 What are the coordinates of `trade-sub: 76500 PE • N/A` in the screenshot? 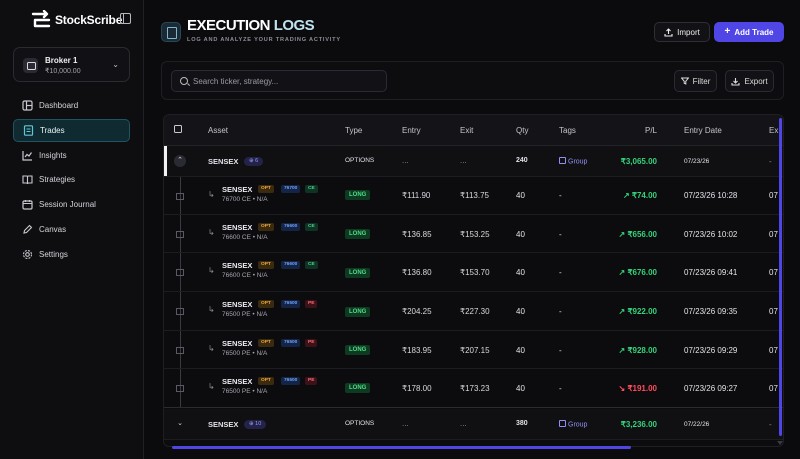 It's located at (245, 353).